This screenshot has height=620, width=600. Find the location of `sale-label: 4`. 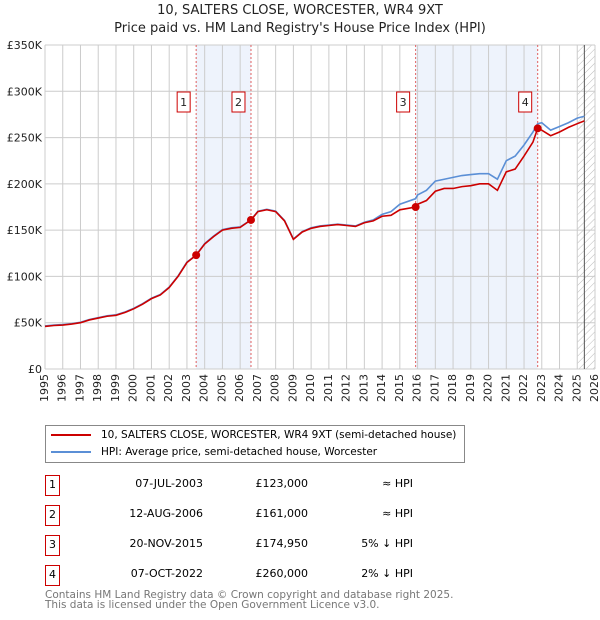

sale-label: 4 is located at coordinates (525, 102).